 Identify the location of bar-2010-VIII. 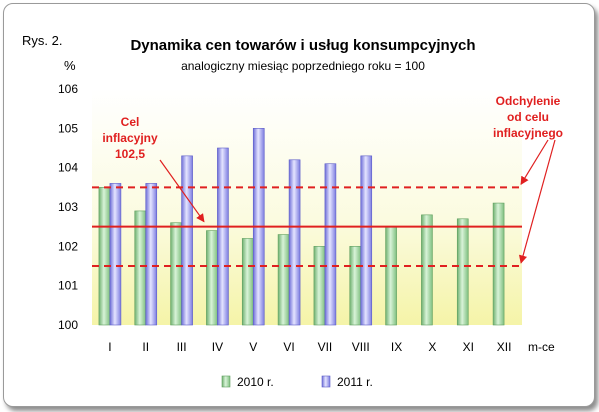
(355, 286).